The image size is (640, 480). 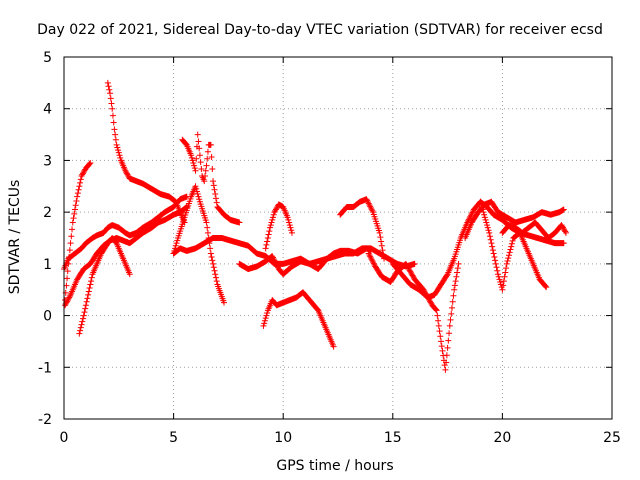 I want to click on y-tick-label: -2, so click(x=45, y=420).